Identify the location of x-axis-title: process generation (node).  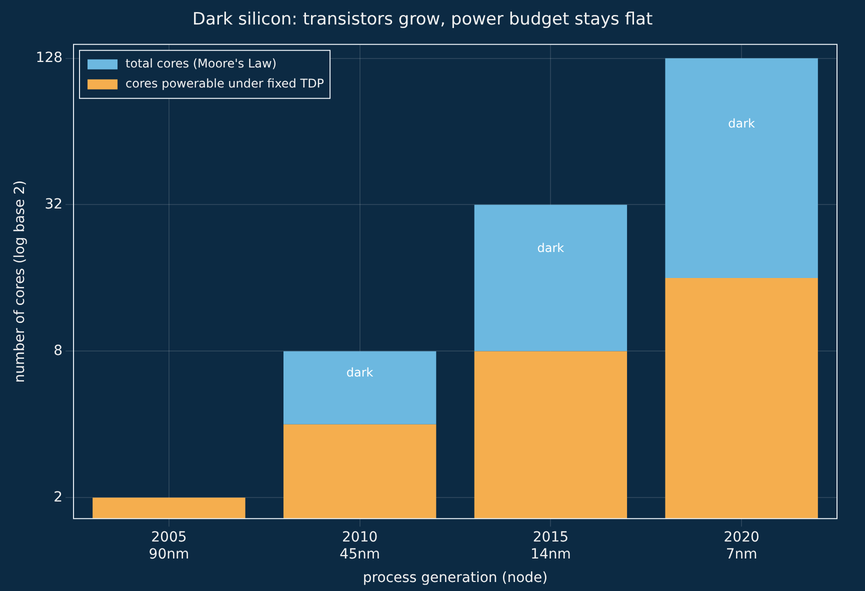
(455, 578).